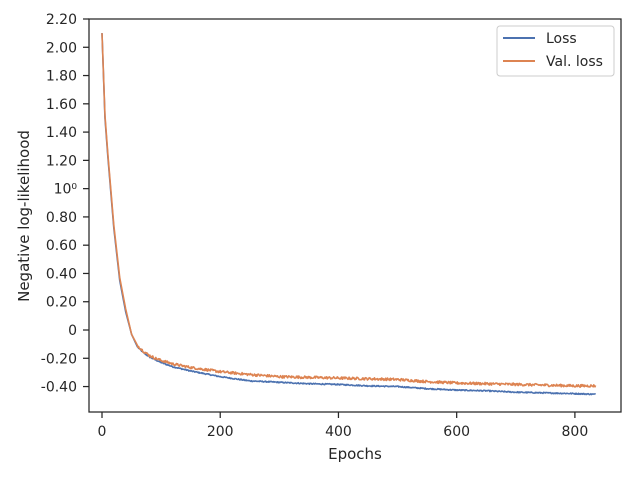  Describe the element at coordinates (59, 359) in the screenshot. I see `y-tick-label: -0.20` at that location.